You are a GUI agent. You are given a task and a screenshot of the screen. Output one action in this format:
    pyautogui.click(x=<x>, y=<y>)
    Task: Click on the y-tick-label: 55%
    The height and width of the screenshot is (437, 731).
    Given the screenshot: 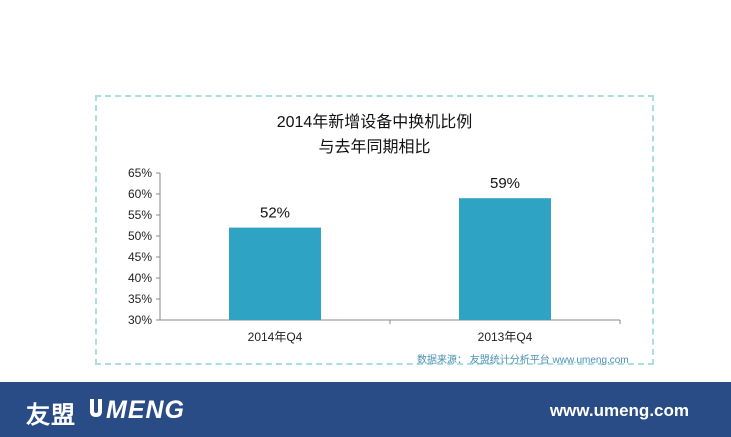 What is the action you would take?
    pyautogui.click(x=140, y=215)
    